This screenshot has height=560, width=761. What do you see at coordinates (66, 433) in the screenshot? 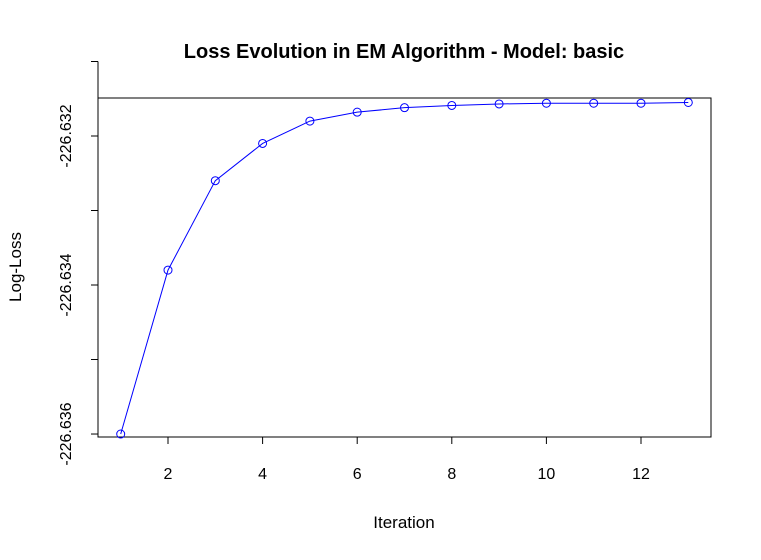
I see `y-tick-label: -226.636` at bounding box center [66, 433].